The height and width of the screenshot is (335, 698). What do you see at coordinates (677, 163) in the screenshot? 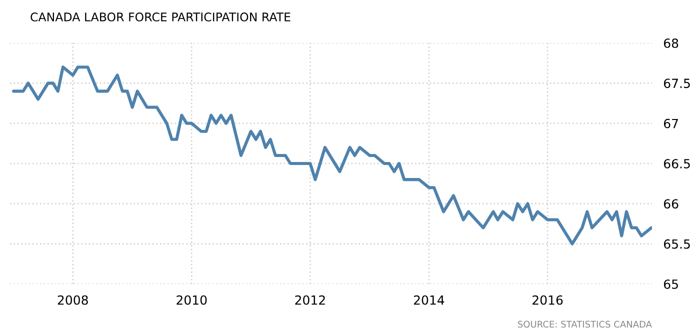
I see `y-tick-label: 66.5` at bounding box center [677, 163].